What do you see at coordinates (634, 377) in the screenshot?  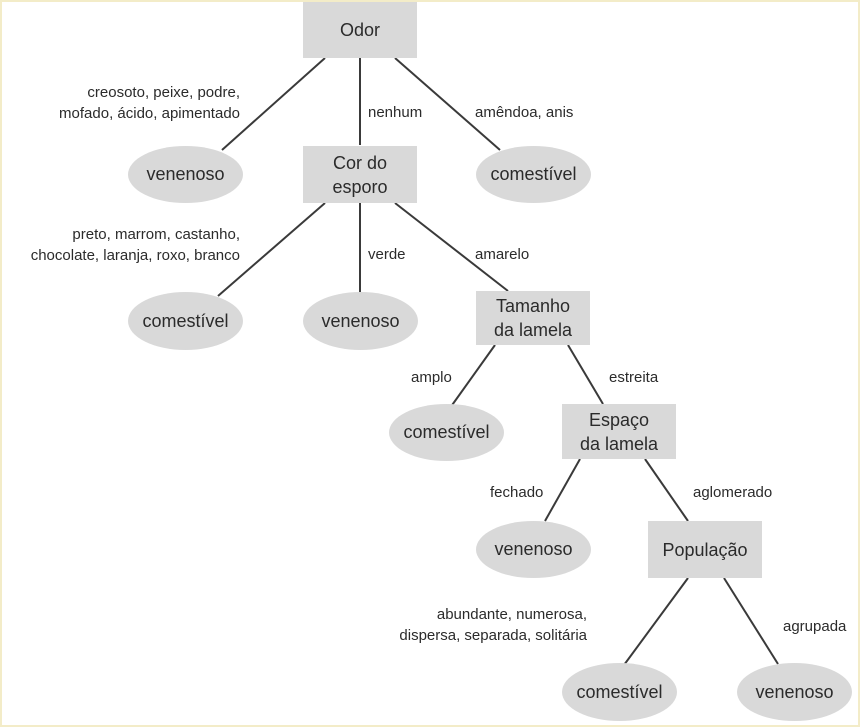 I see `edge-label-tamanho-right: estreita` at bounding box center [634, 377].